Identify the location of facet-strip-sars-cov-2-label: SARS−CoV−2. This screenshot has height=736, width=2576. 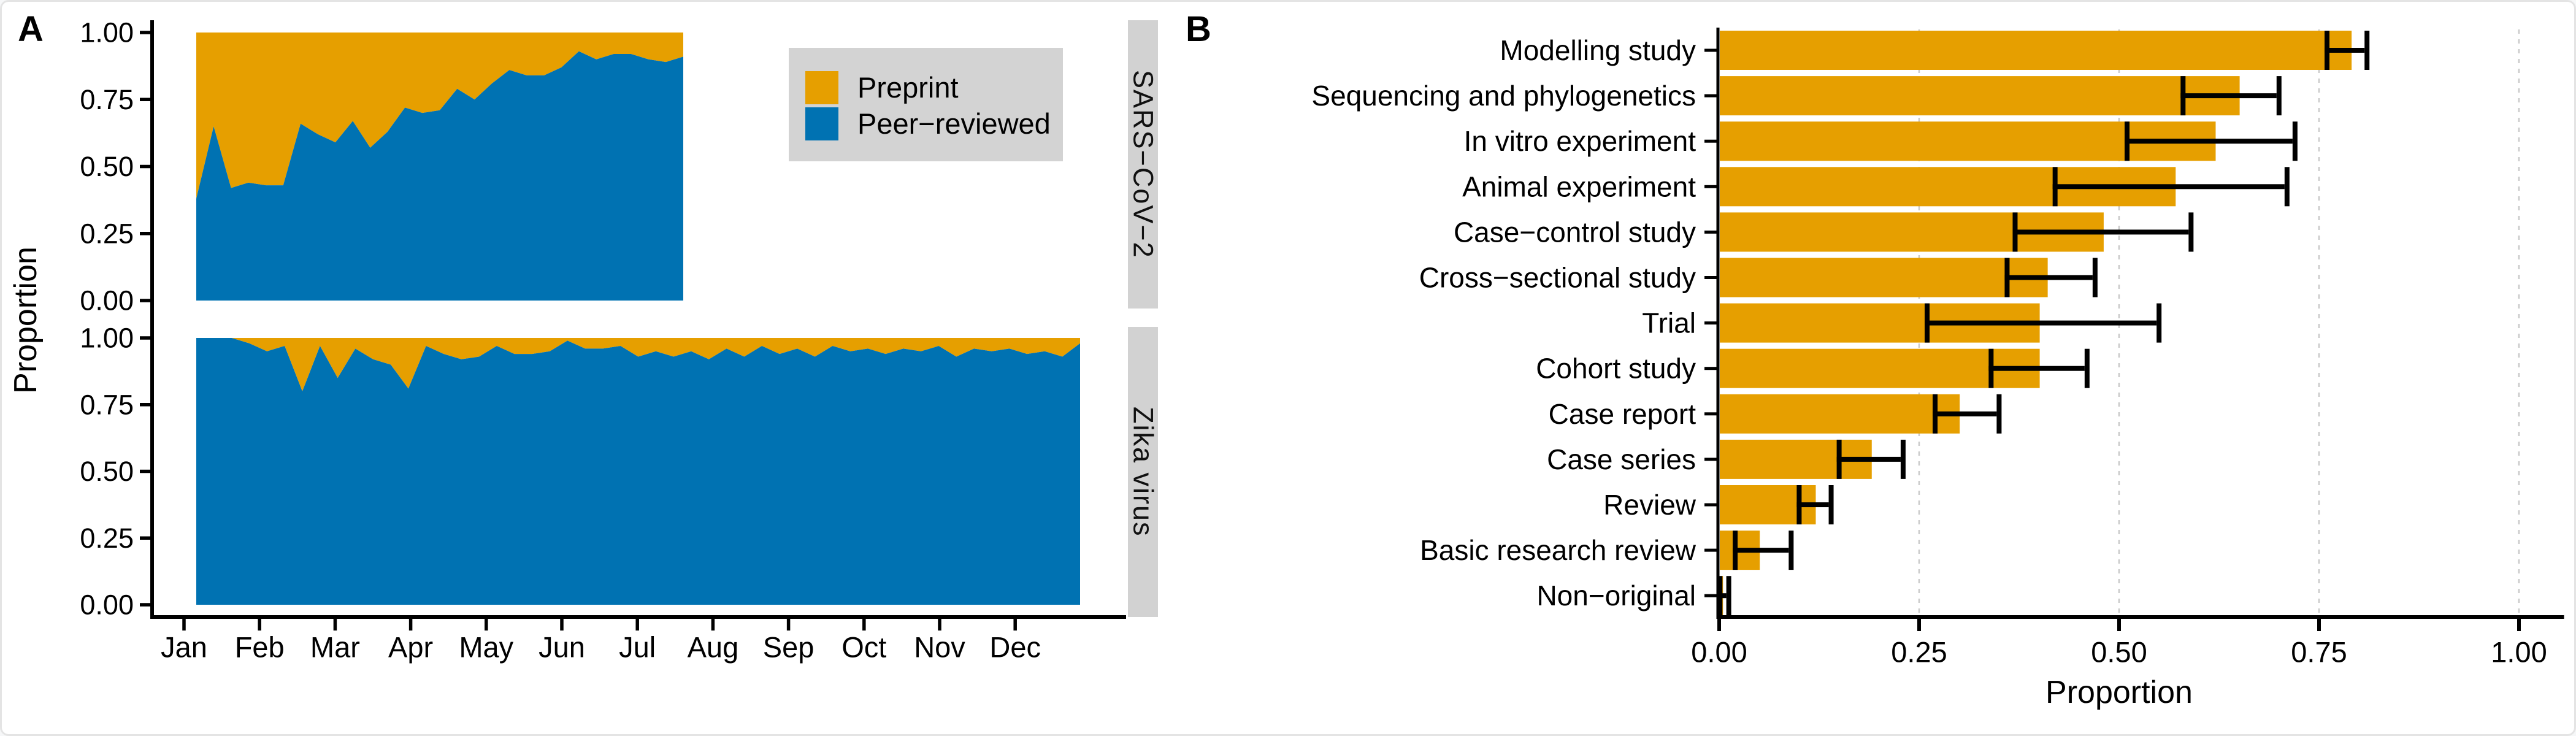
(1143, 164).